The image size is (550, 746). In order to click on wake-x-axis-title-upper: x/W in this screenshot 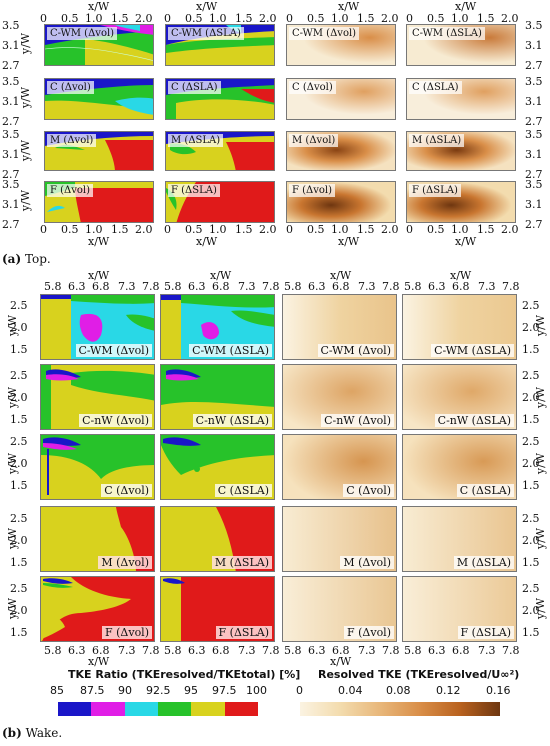, I will do `click(99, 275)`.